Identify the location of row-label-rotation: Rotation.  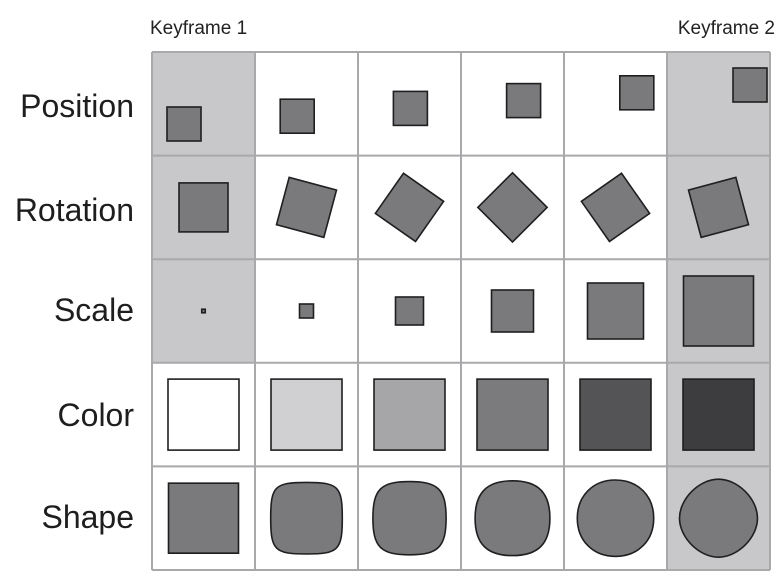
(74, 210).